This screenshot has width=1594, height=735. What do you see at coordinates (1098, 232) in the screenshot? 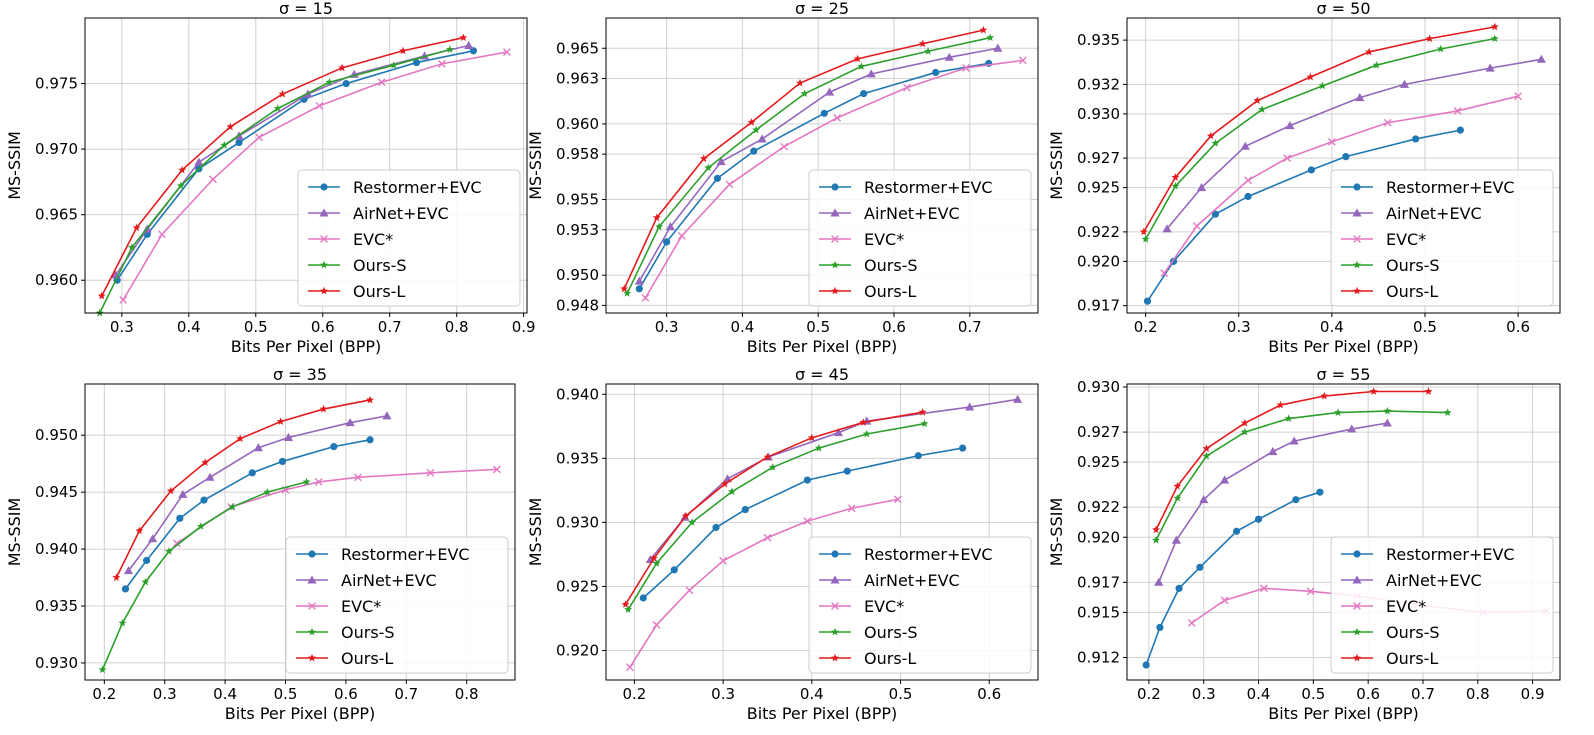
I see `y-tick-label: 0.922` at bounding box center [1098, 232].